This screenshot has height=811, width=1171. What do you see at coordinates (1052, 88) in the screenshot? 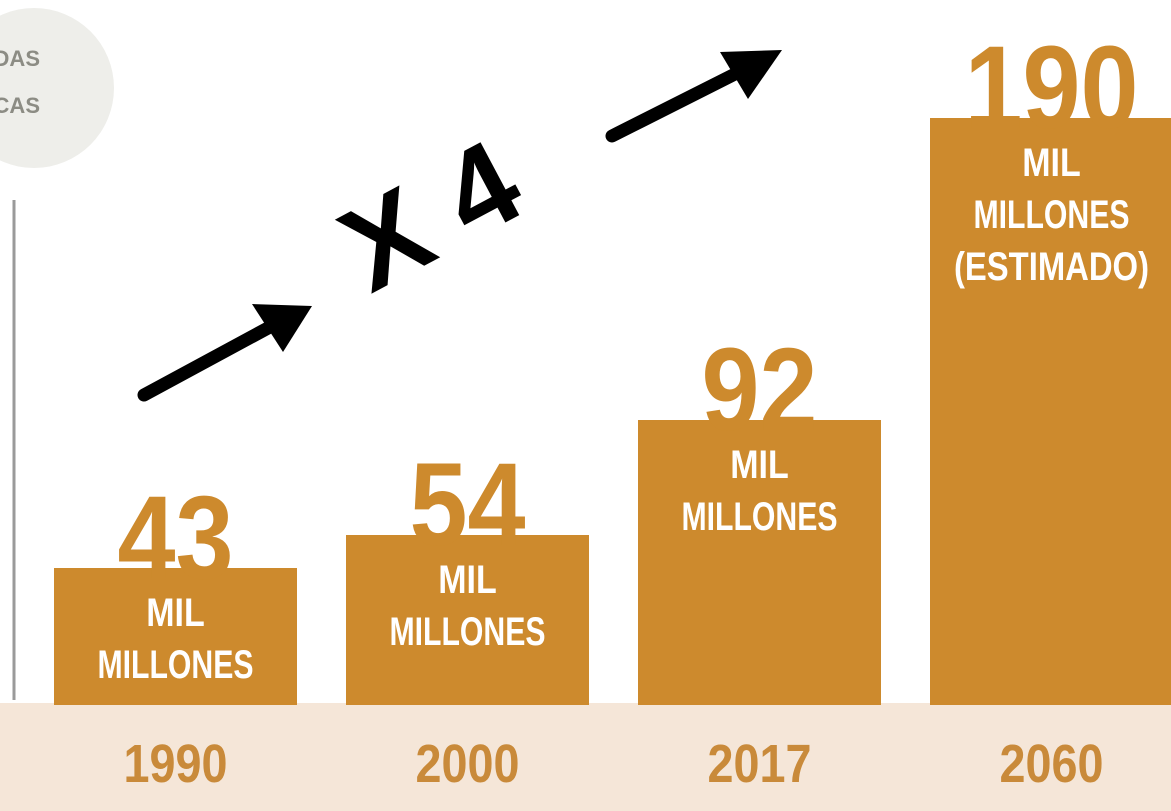
I see `value-label: 190` at bounding box center [1052, 88].